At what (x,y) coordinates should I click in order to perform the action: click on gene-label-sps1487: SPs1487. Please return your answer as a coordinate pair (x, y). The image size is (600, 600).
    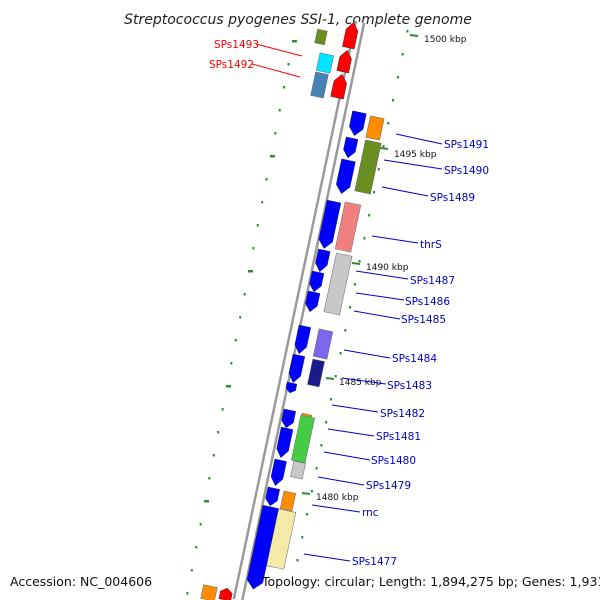
    Looking at the image, I should click on (432, 281).